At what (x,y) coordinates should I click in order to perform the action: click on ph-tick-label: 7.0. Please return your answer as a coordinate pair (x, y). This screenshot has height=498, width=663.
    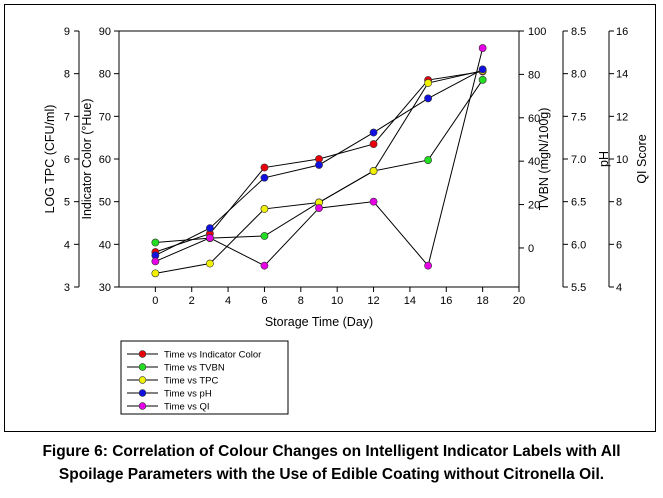
    Looking at the image, I should click on (578, 160).